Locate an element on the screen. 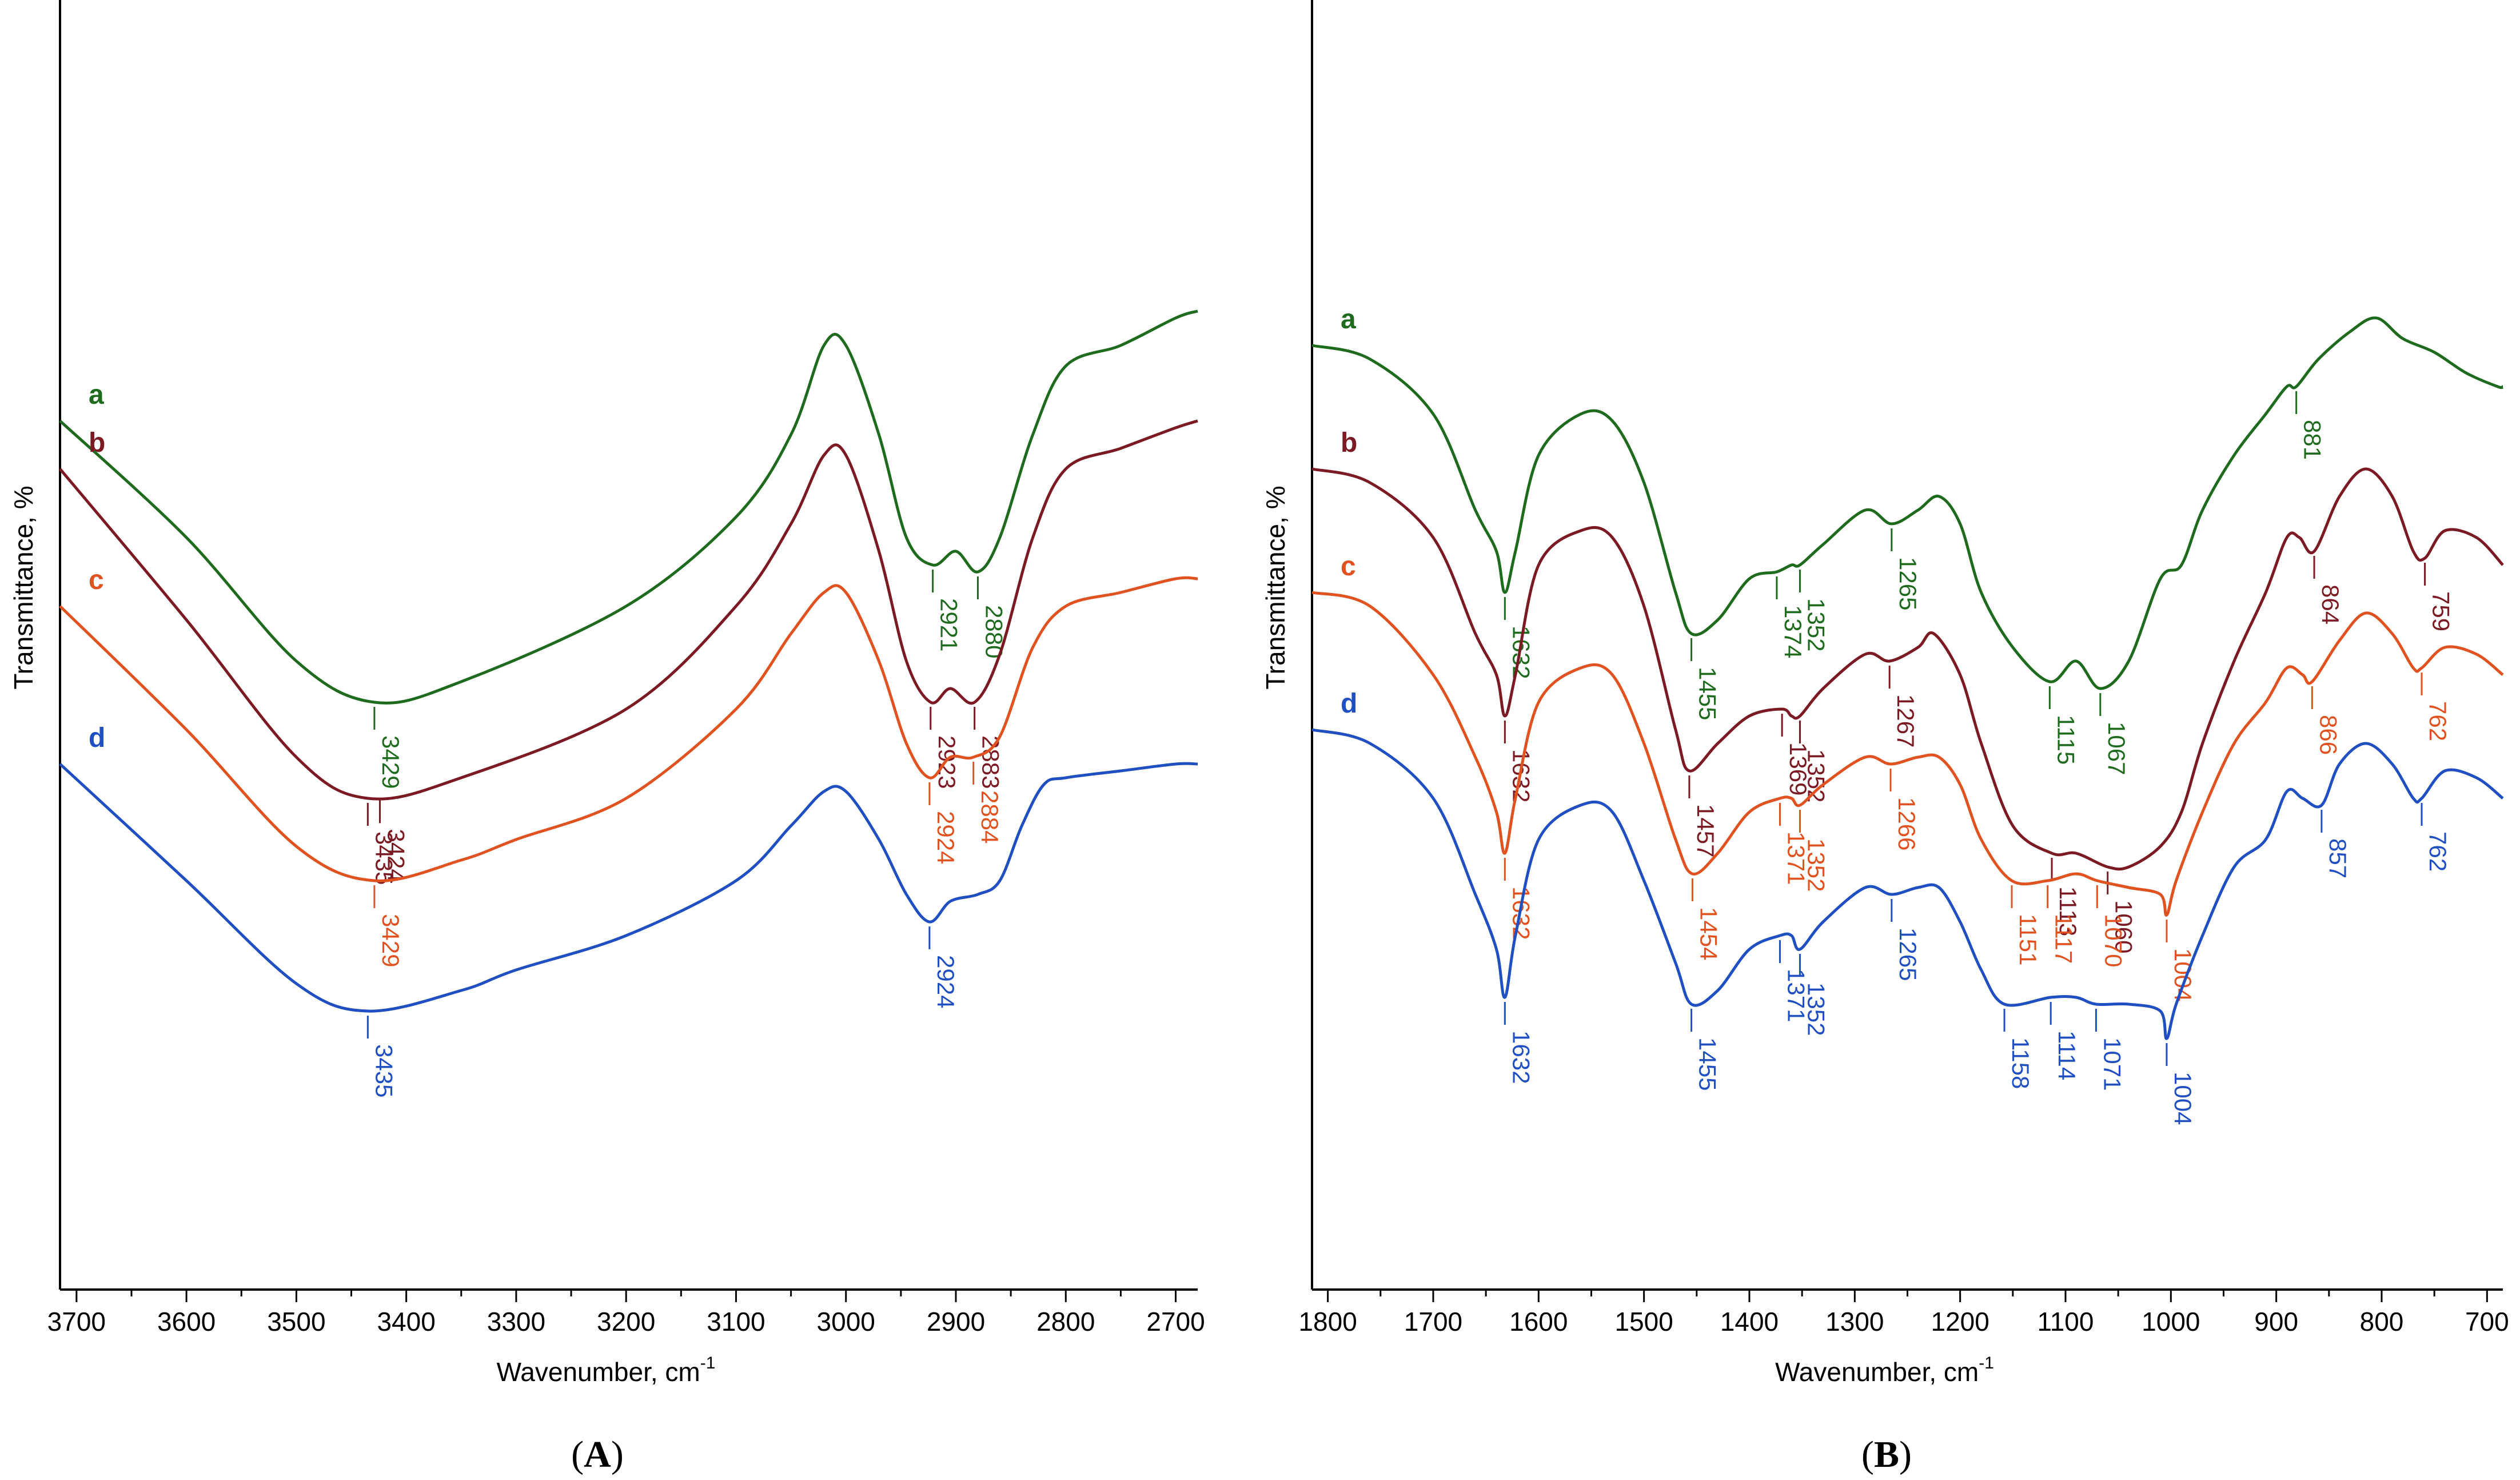 The height and width of the screenshot is (1480, 2520). peak-label: 2880 is located at coordinates (993, 631).